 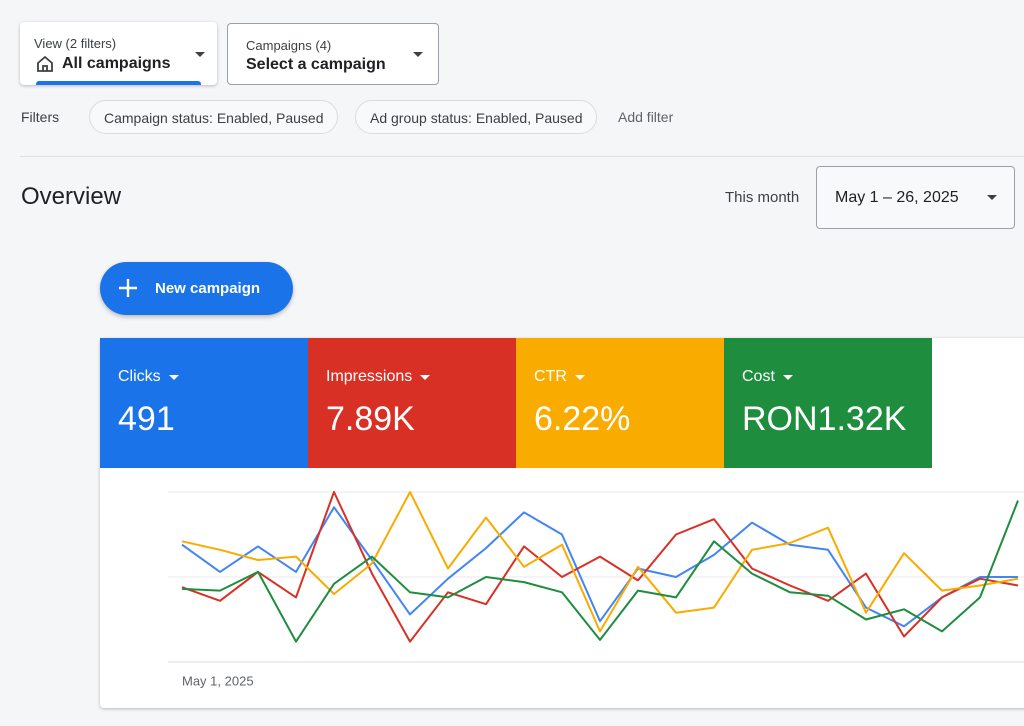 What do you see at coordinates (824, 419) in the screenshot?
I see `metric-value: RON1.32K` at bounding box center [824, 419].